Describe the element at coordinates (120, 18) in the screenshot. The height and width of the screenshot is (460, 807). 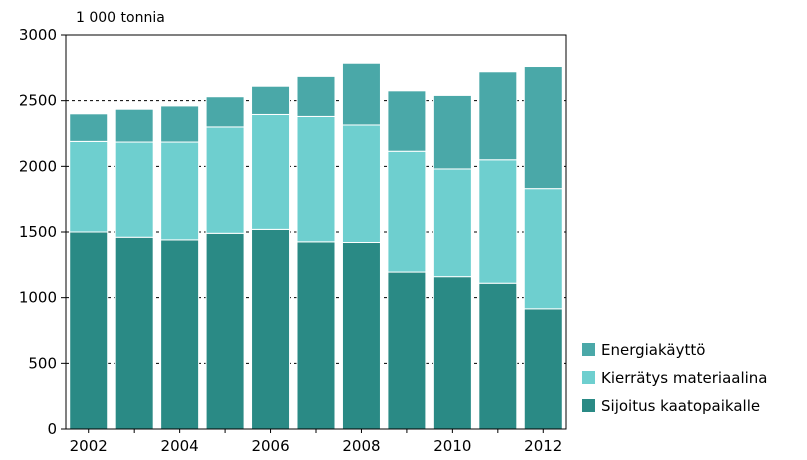
I see `unit-label: 1 000 tonnia` at that location.